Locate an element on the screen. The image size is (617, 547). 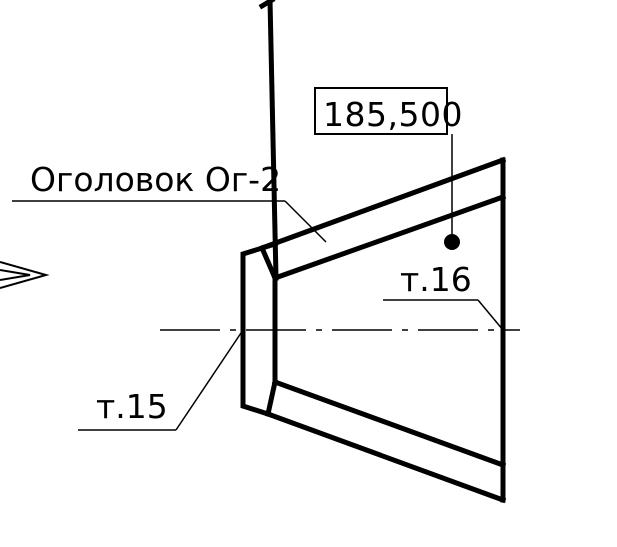
flange-chamfer-top is located at coordinates (268, 263).